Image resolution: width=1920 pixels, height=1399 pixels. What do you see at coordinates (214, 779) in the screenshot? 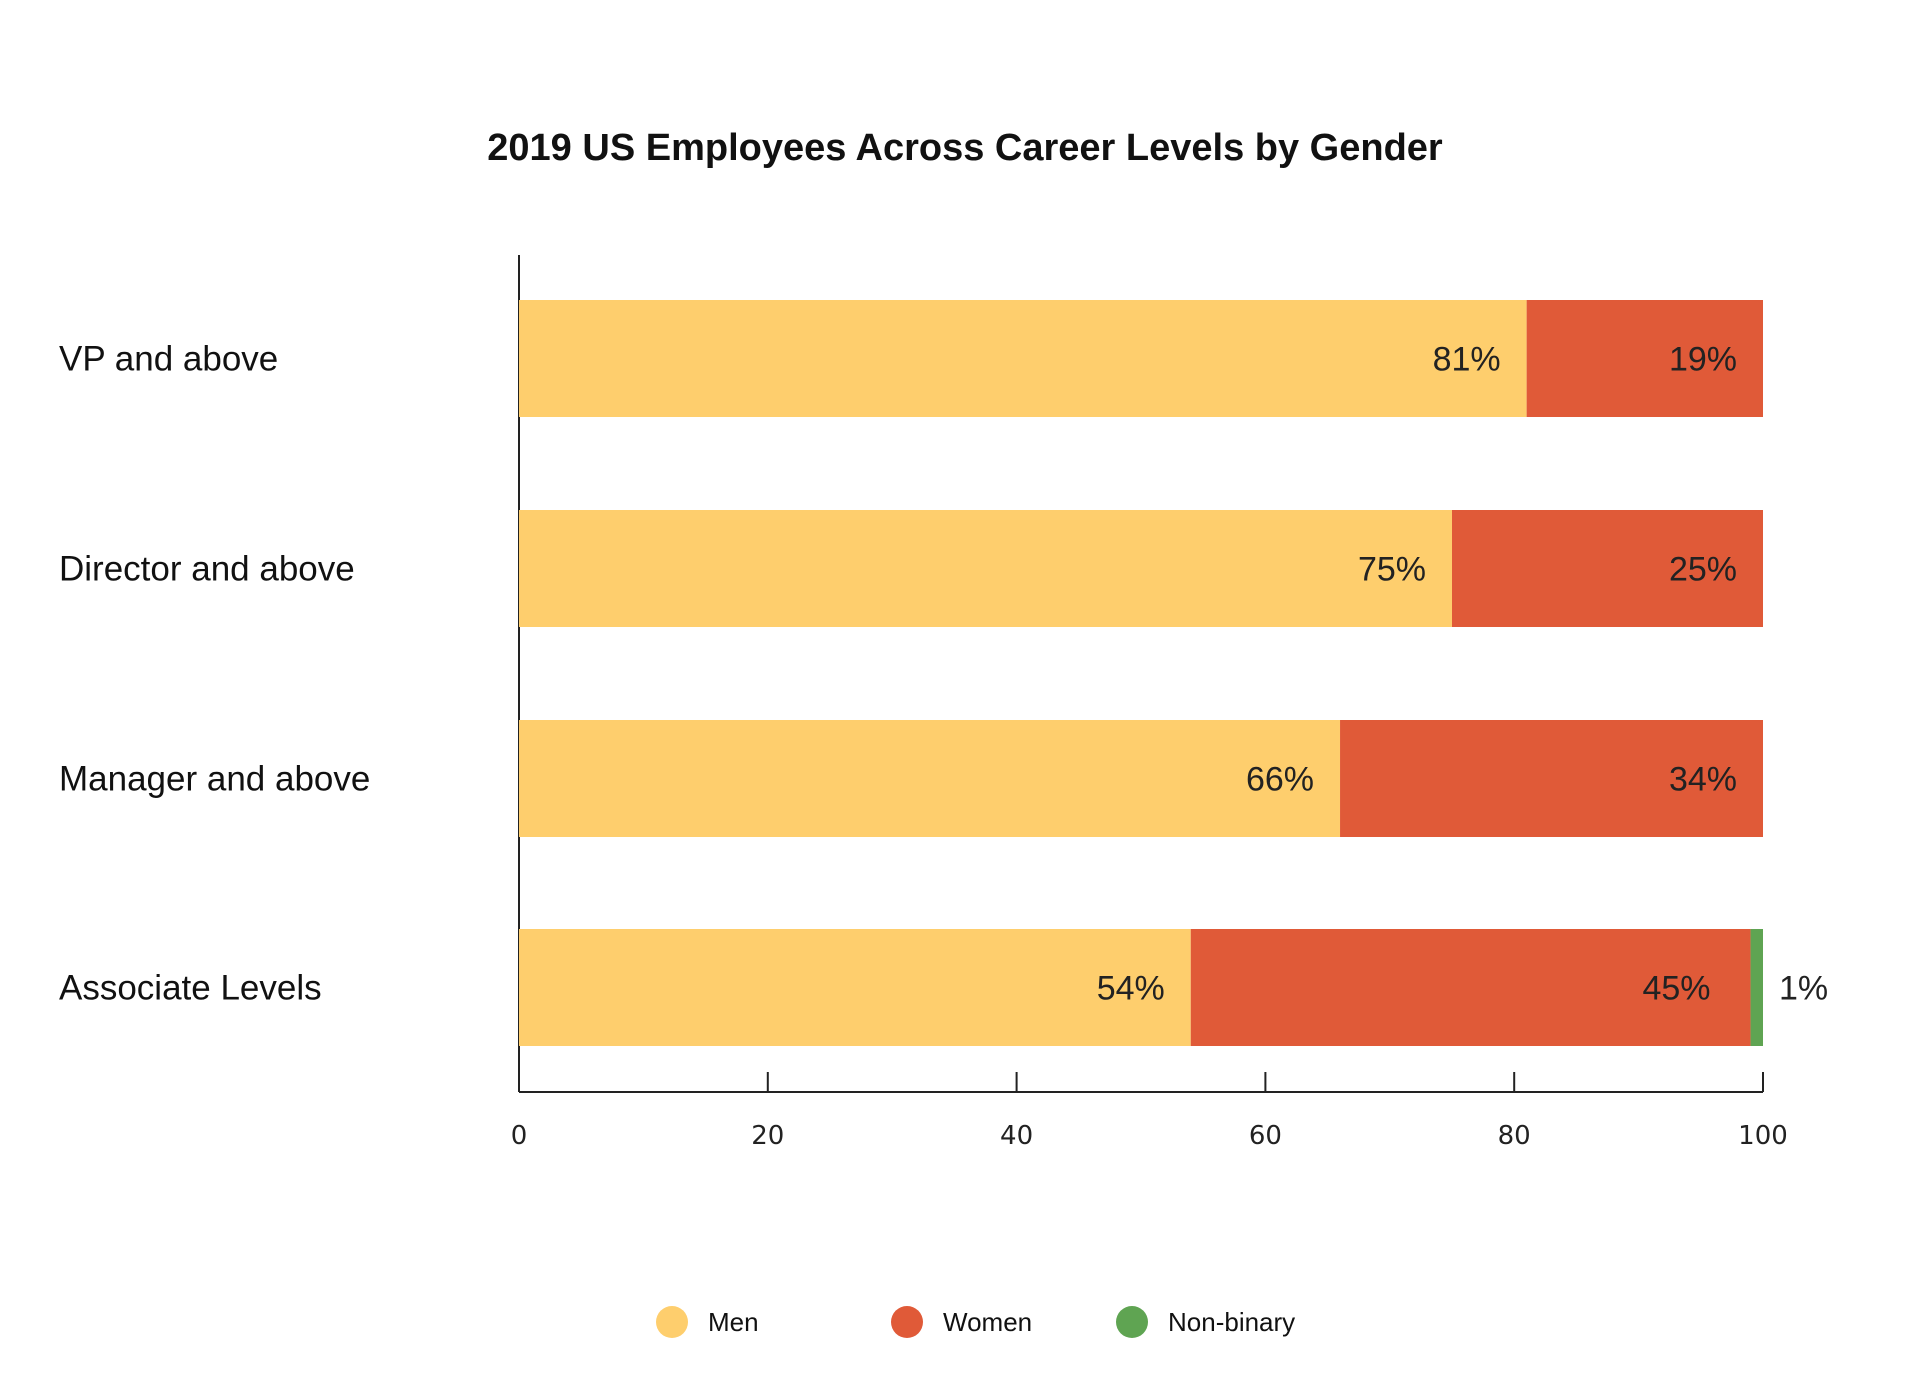
I see `category-label: Manager and above` at bounding box center [214, 779].